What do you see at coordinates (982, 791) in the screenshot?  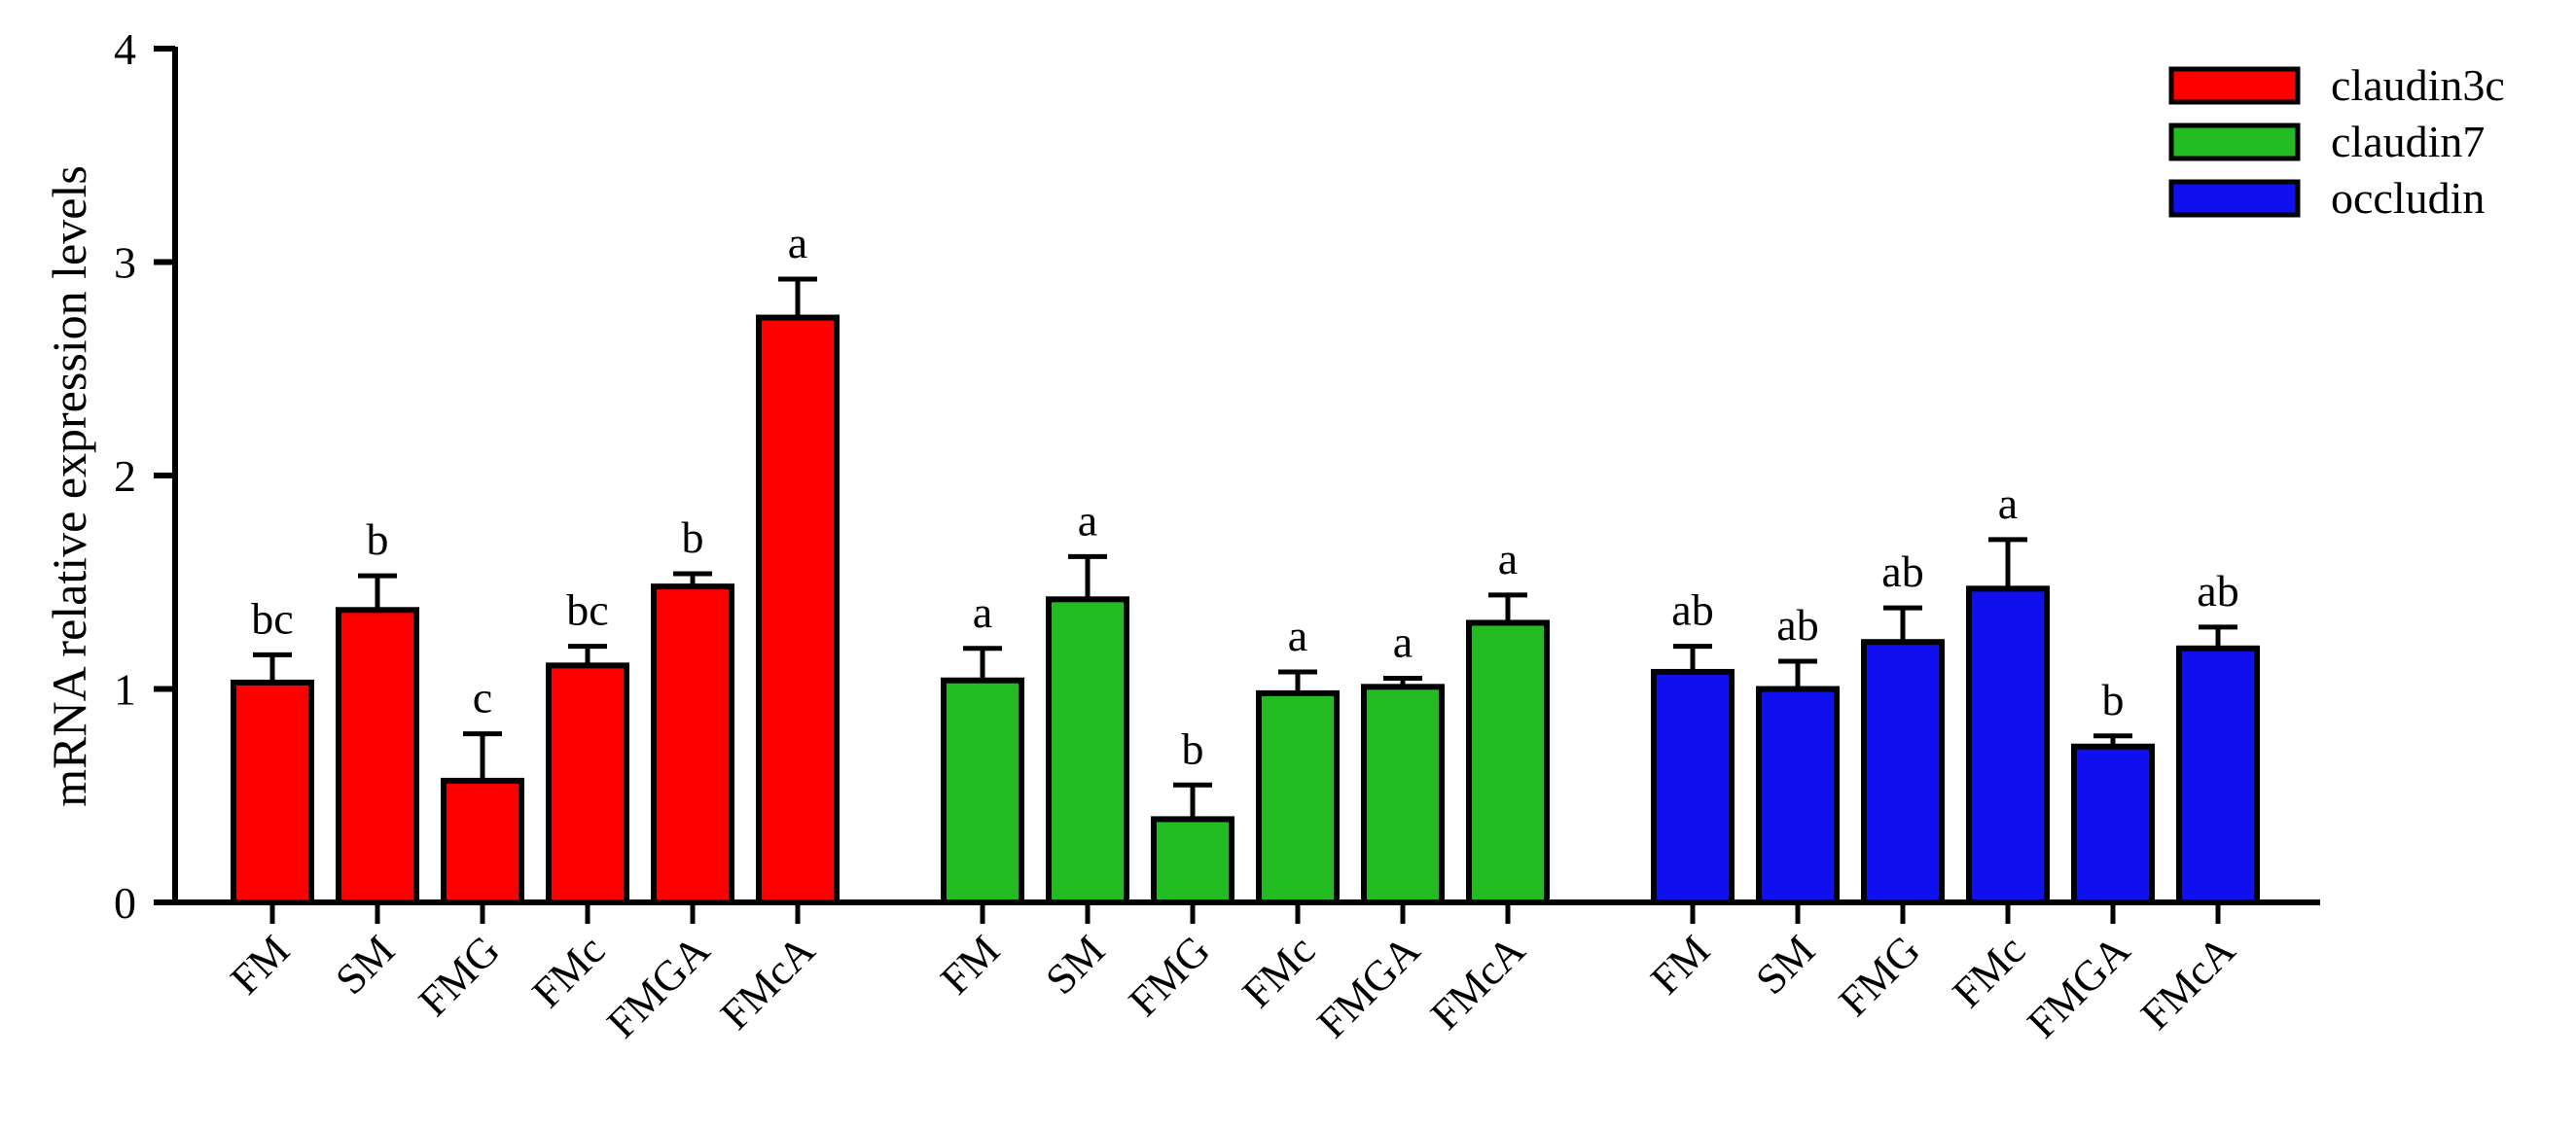 I see `bar-claudin7-fm` at bounding box center [982, 791].